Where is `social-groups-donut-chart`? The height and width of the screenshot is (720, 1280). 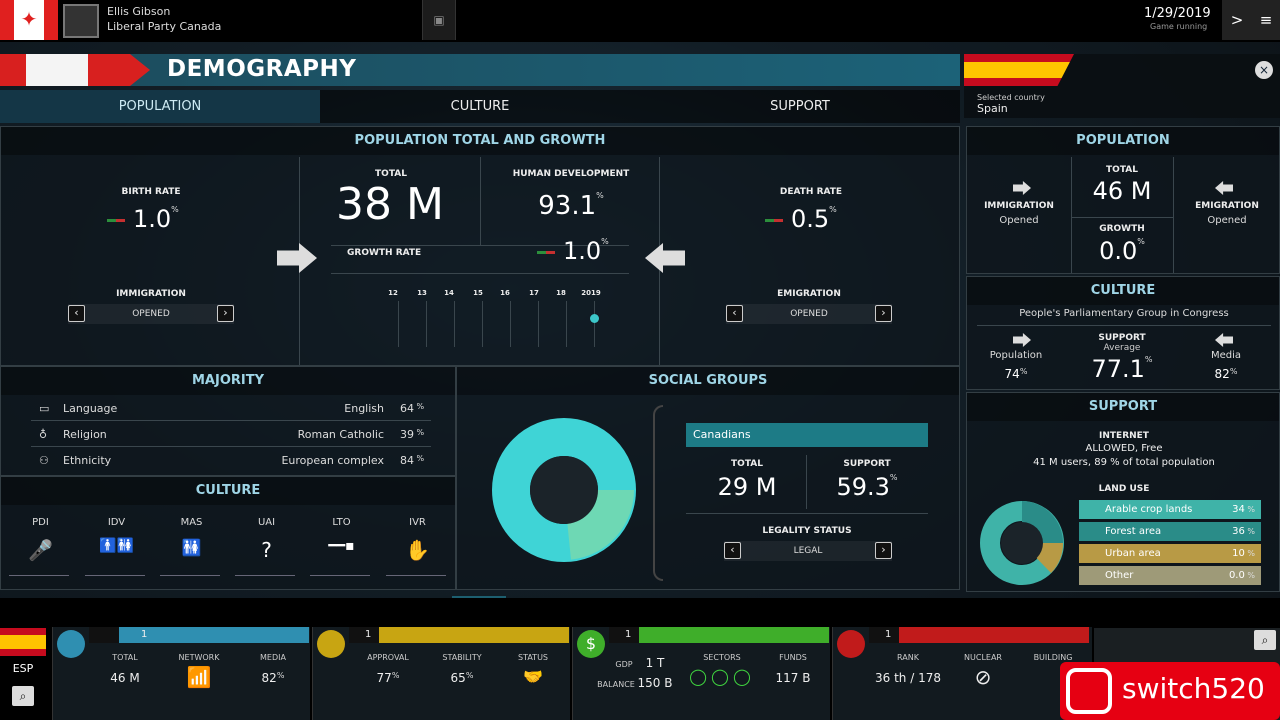 social-groups-donut-chart is located at coordinates (564, 490).